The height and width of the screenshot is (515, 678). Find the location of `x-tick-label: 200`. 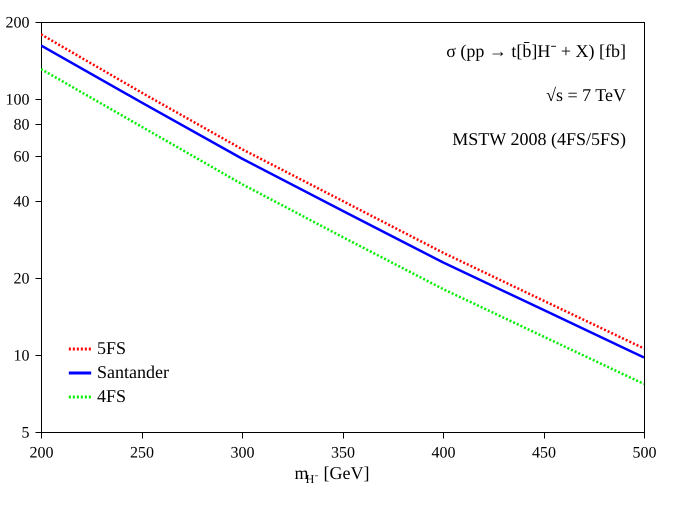

x-tick-label: 200 is located at coordinates (42, 453).